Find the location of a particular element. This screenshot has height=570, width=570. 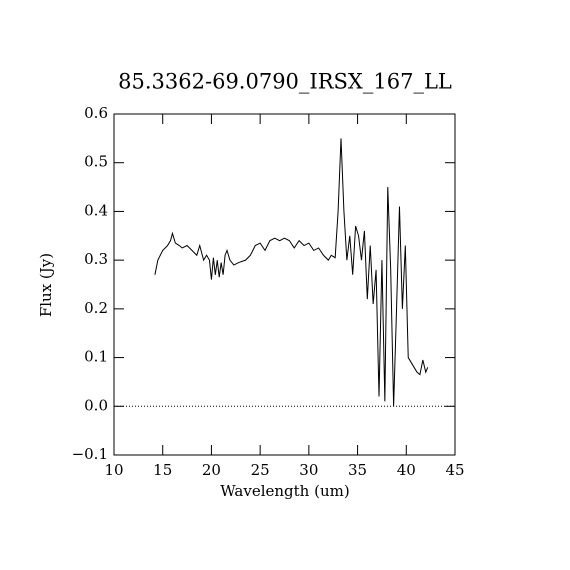

y-tick-label: 0.5 is located at coordinates (96, 162).